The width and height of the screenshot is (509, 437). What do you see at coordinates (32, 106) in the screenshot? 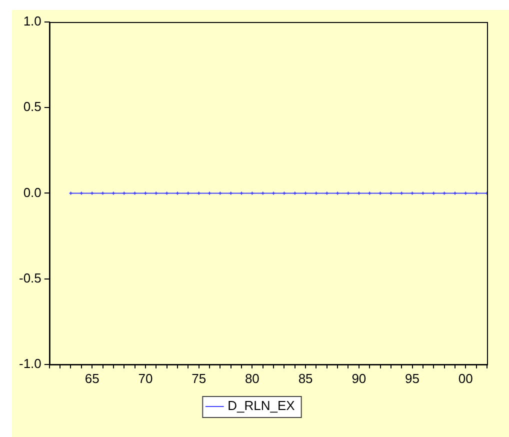
I see `y-tick-label: 0.5` at bounding box center [32, 106].